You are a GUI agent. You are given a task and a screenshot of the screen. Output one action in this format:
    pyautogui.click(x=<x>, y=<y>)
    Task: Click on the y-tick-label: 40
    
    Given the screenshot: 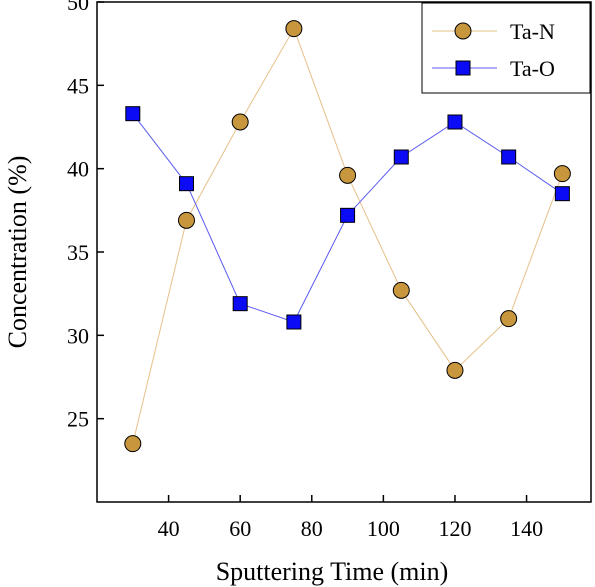 What is the action you would take?
    pyautogui.click(x=78, y=169)
    